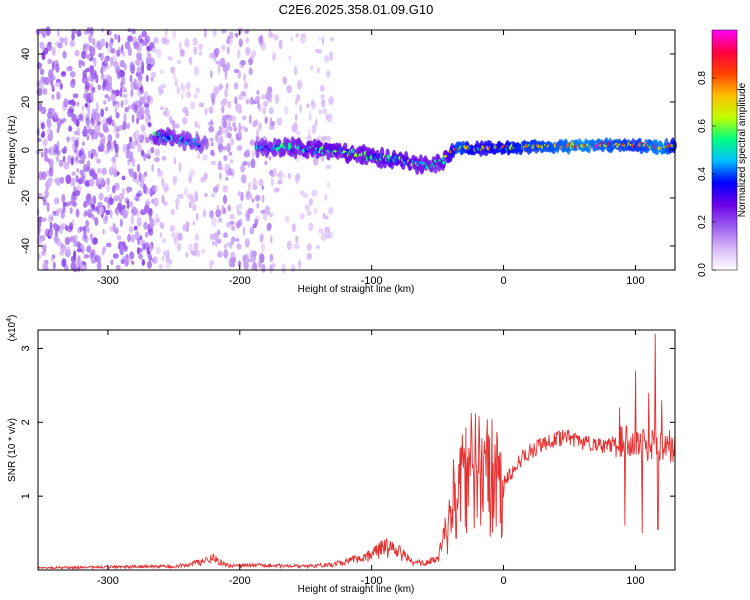 The width and height of the screenshot is (750, 600). I want to click on x-tick-label: 100, so click(635, 281).